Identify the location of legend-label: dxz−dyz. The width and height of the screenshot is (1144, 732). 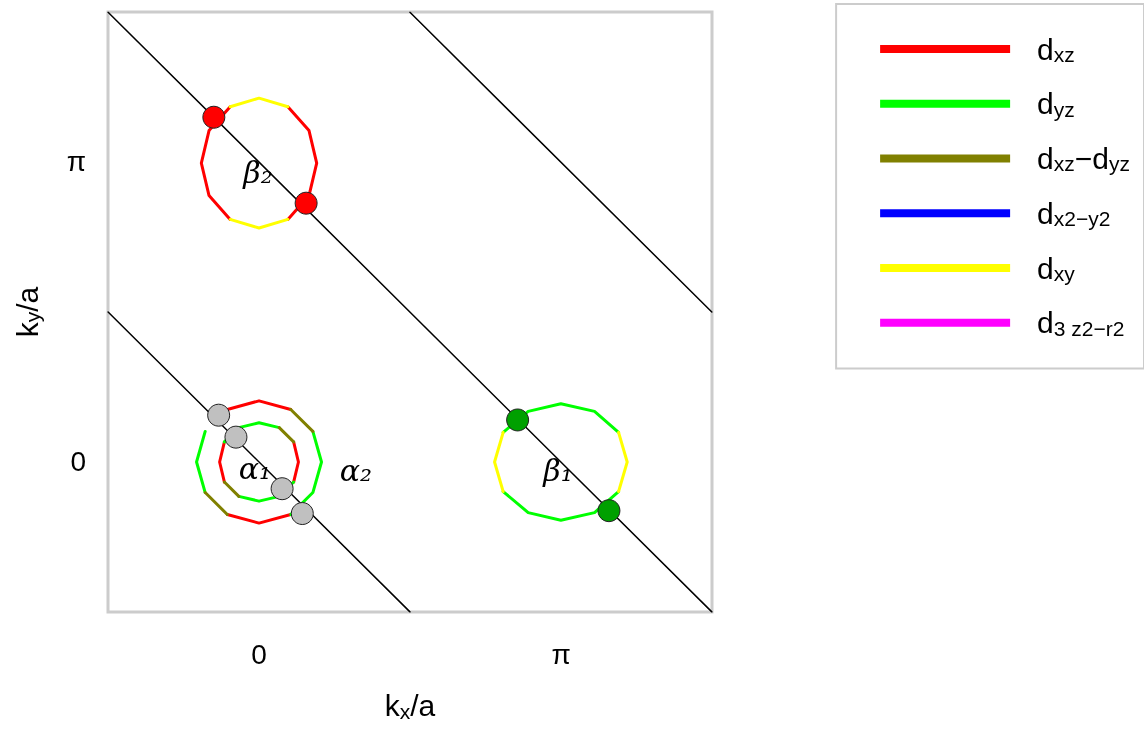
(1083, 159).